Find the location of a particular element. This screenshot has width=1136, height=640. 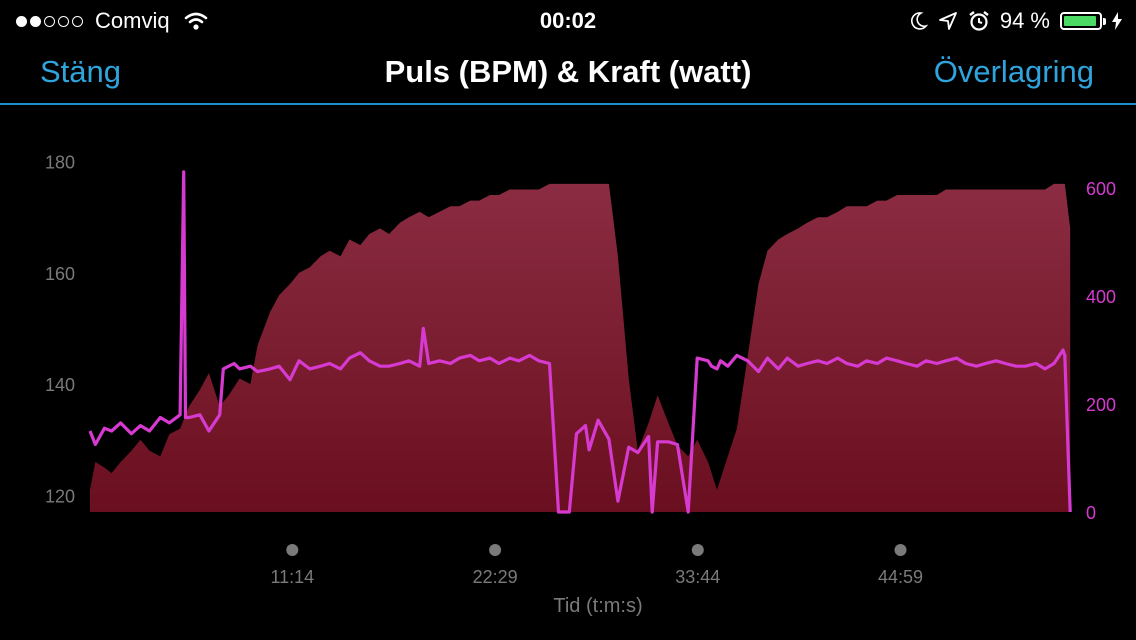

status-left: Comviq is located at coordinates (112, 21).